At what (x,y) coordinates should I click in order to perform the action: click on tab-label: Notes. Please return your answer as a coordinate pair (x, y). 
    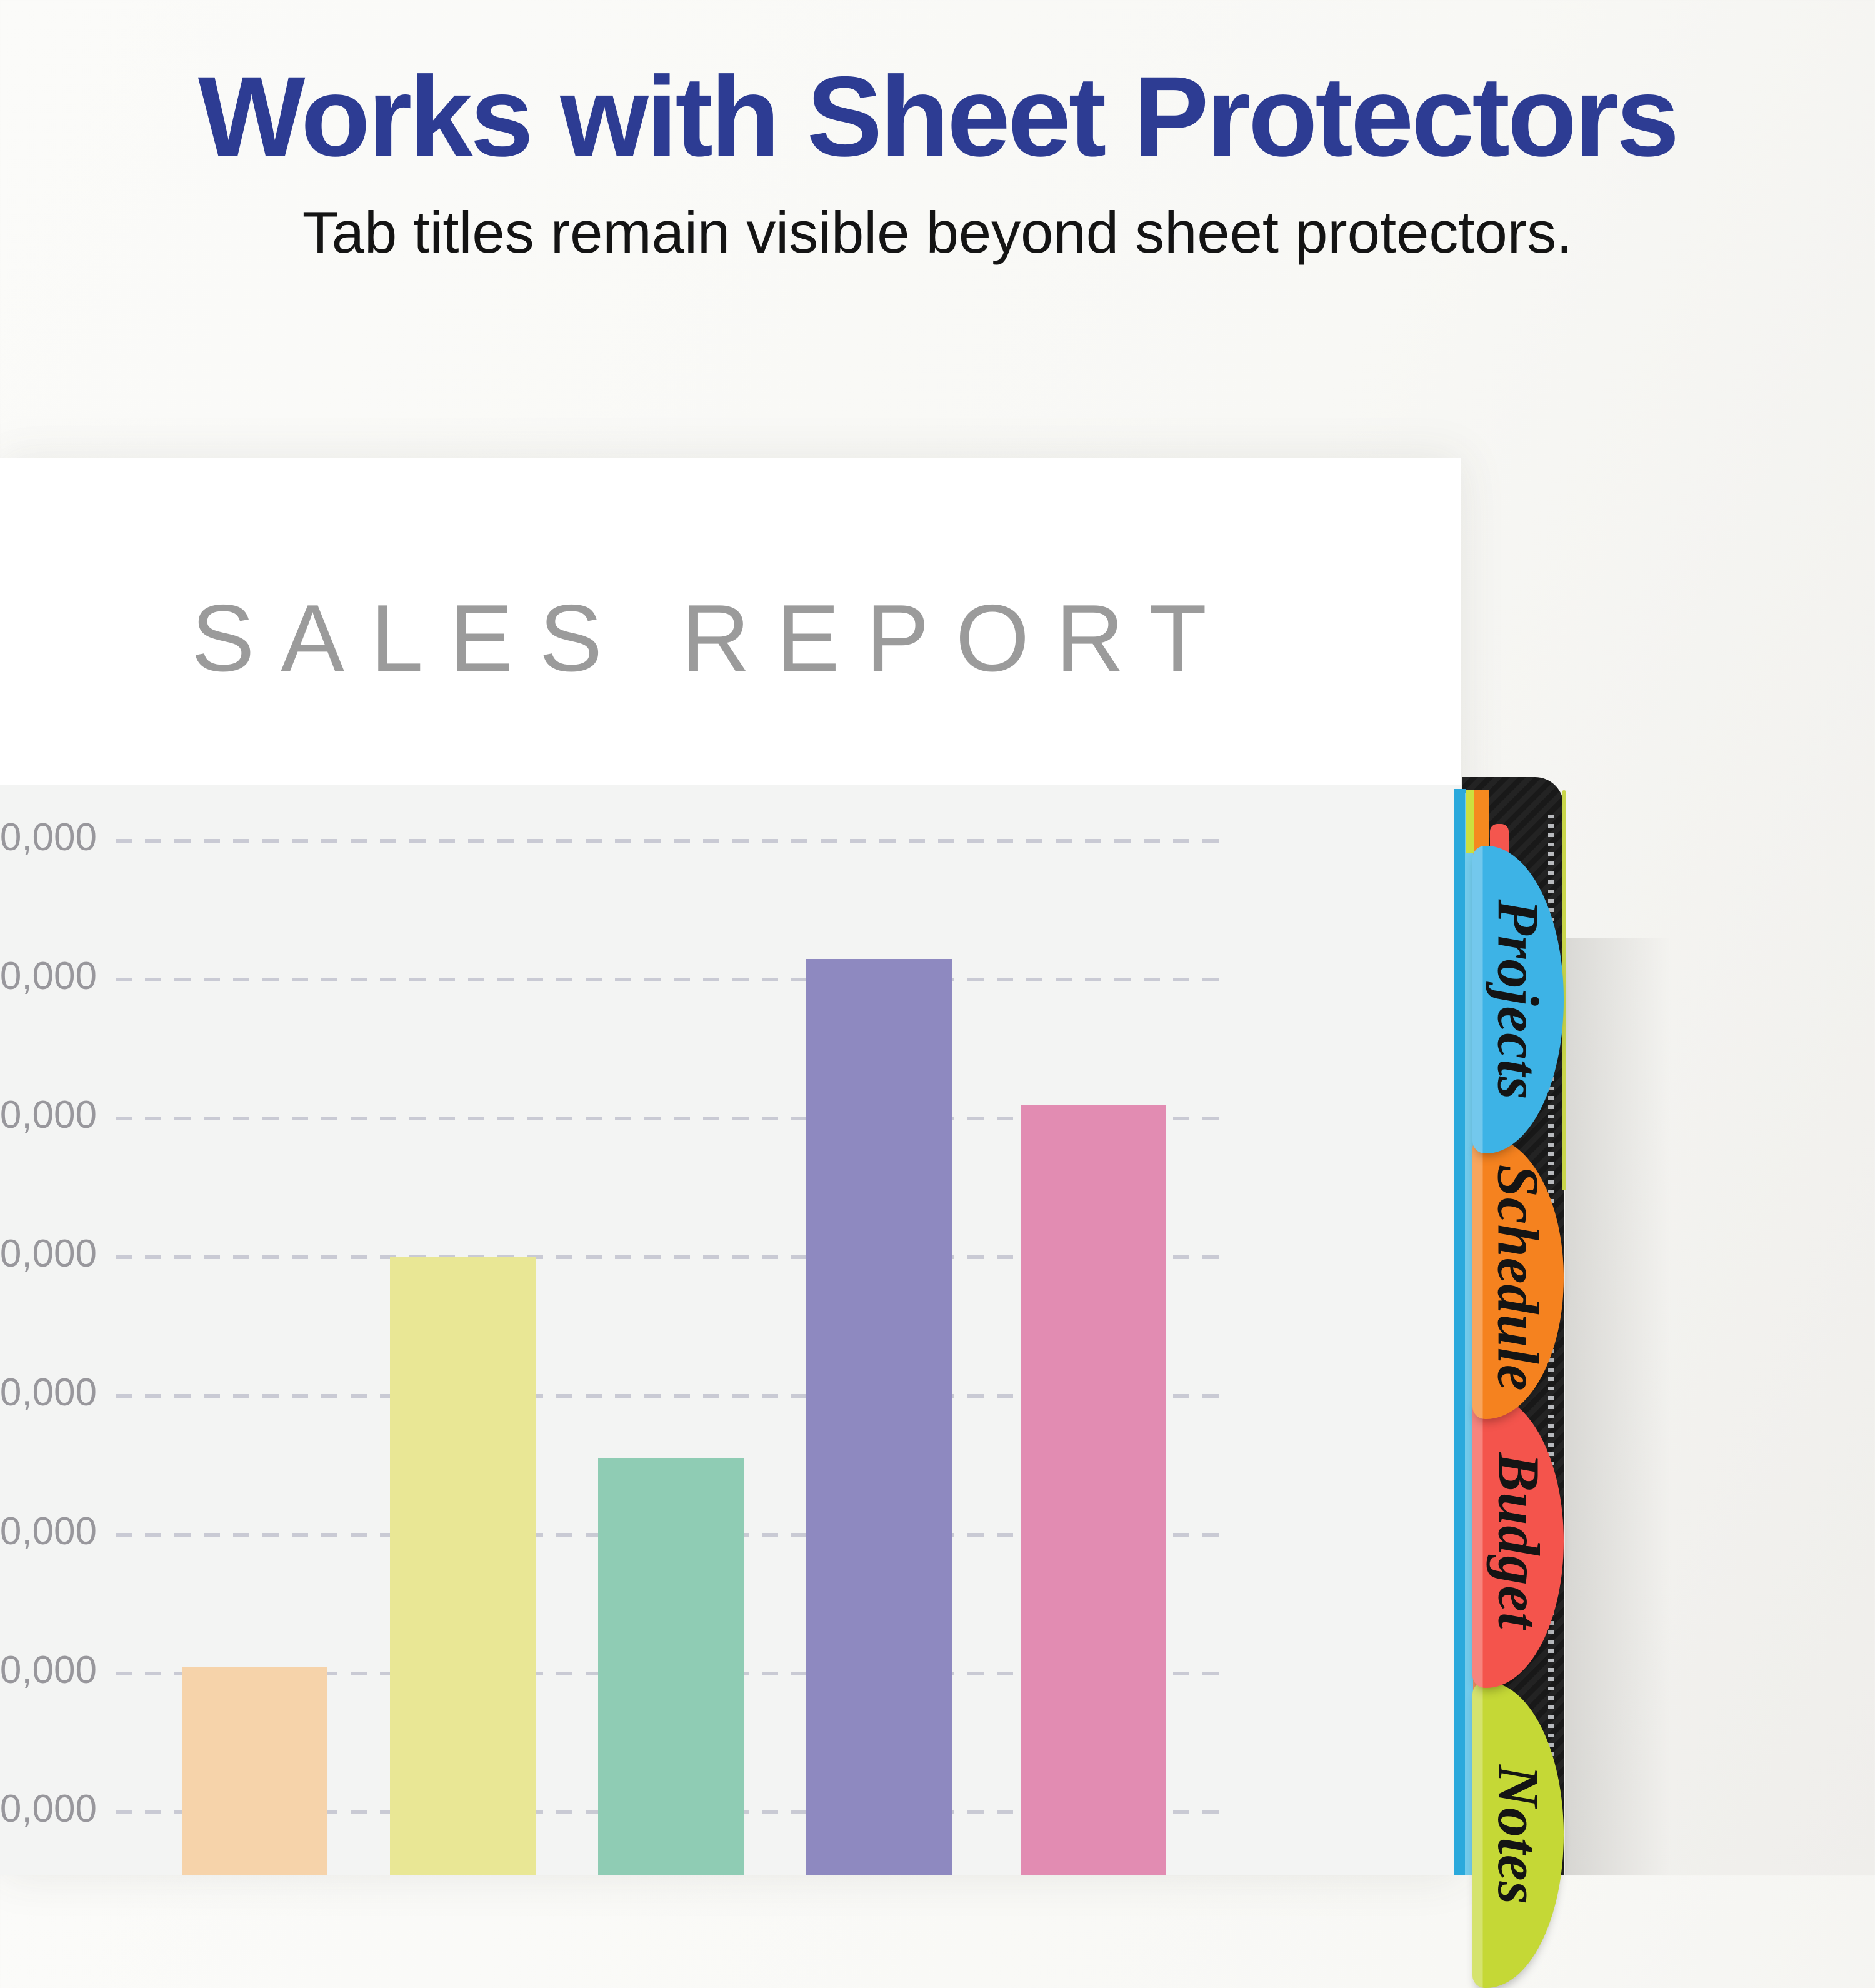
    Looking at the image, I should click on (1518, 1834).